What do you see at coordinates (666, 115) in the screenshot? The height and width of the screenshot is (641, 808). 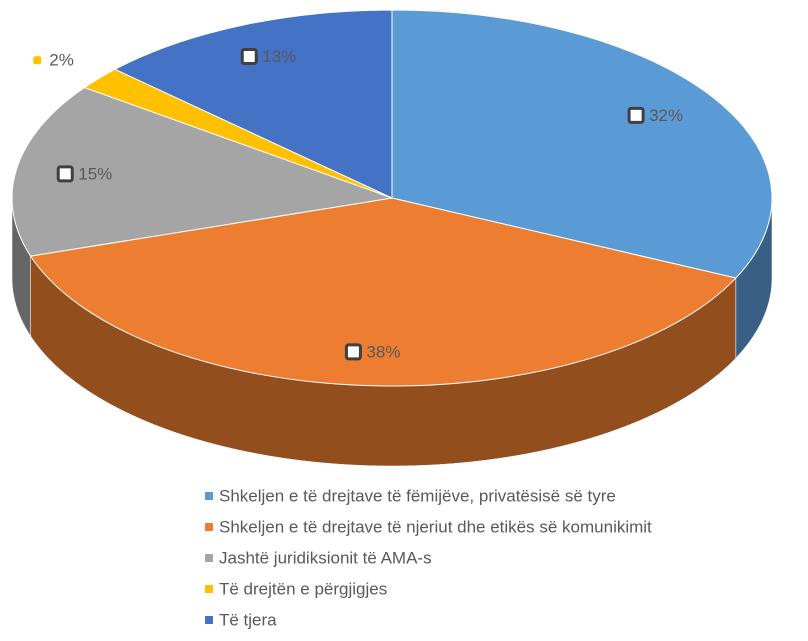 I see `data-label: 32%` at bounding box center [666, 115].